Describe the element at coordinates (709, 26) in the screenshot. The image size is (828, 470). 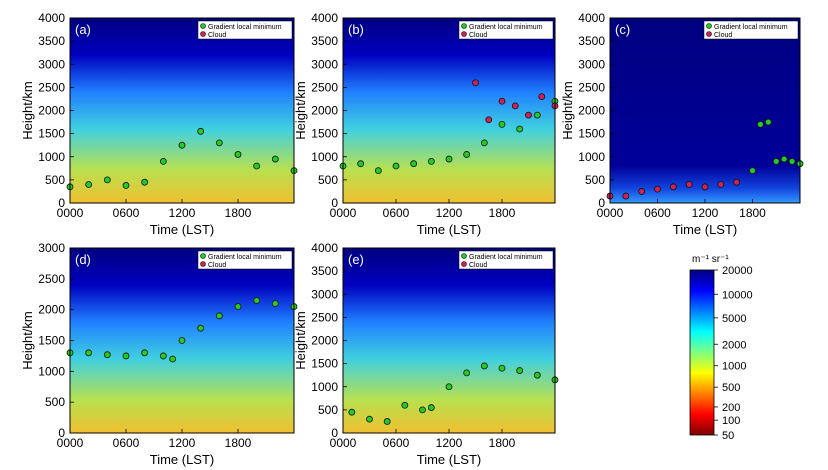
I see `legend-gradient-marker` at that location.